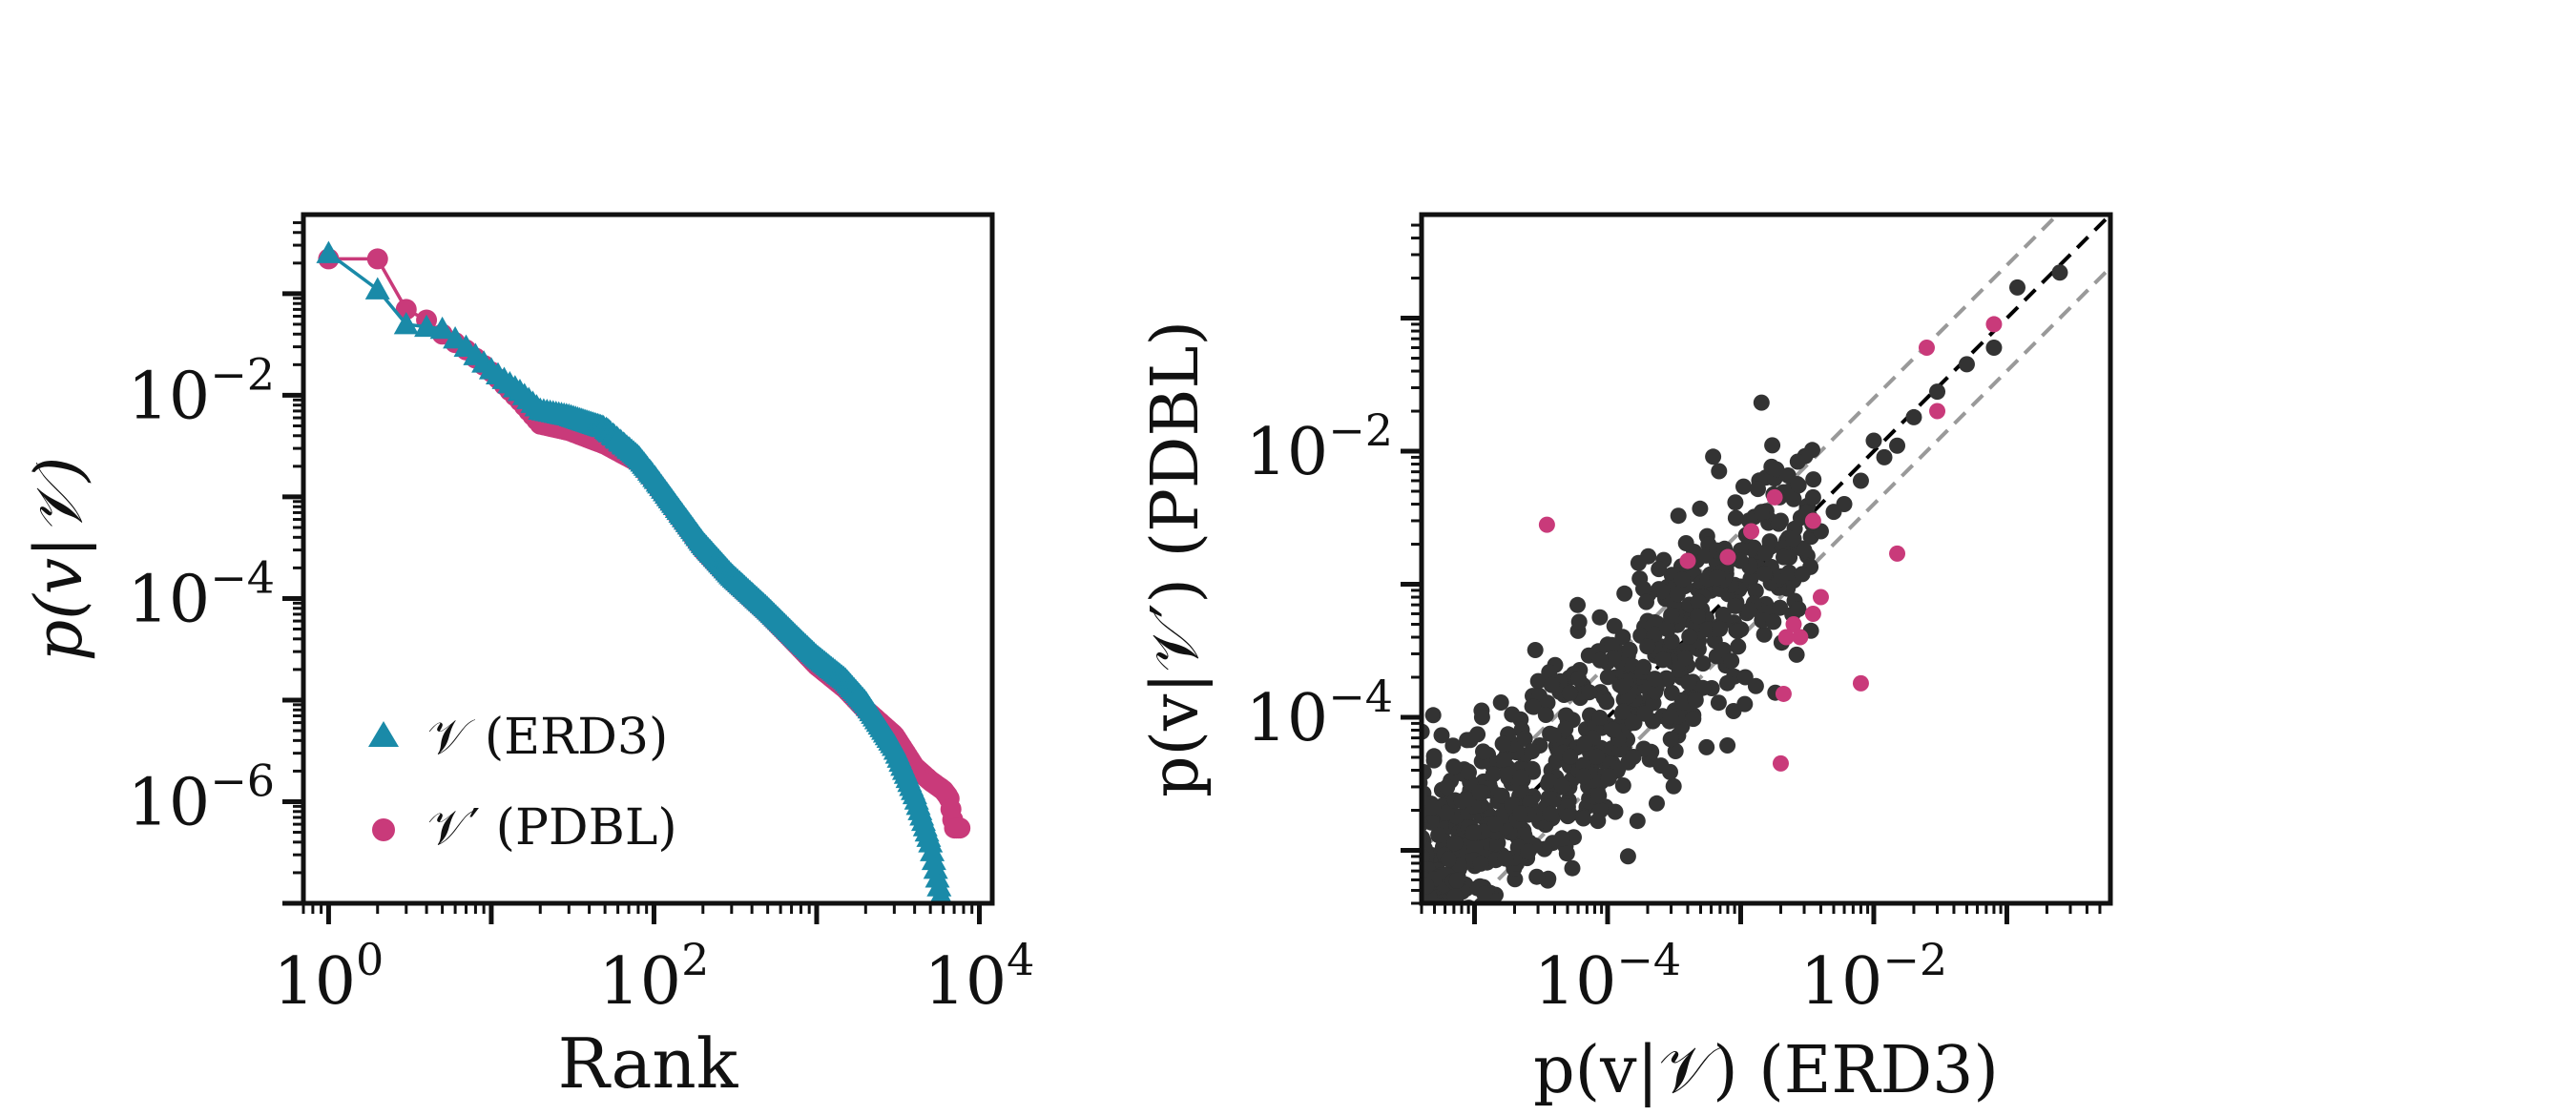  What do you see at coordinates (242, 577) in the screenshot?
I see `tick-exponent: −4` at bounding box center [242, 577].